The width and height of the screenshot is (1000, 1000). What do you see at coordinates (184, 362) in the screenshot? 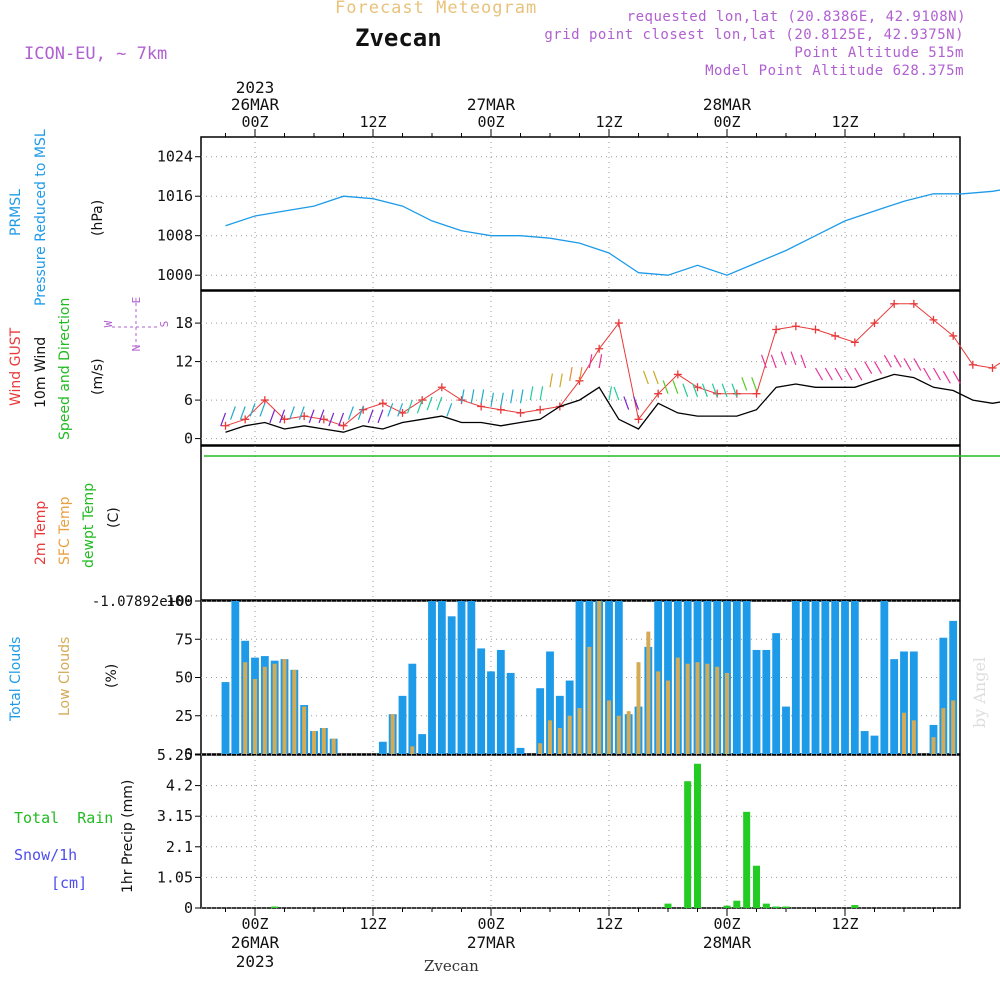
I see `ytick-label-wind: 12` at bounding box center [184, 362].